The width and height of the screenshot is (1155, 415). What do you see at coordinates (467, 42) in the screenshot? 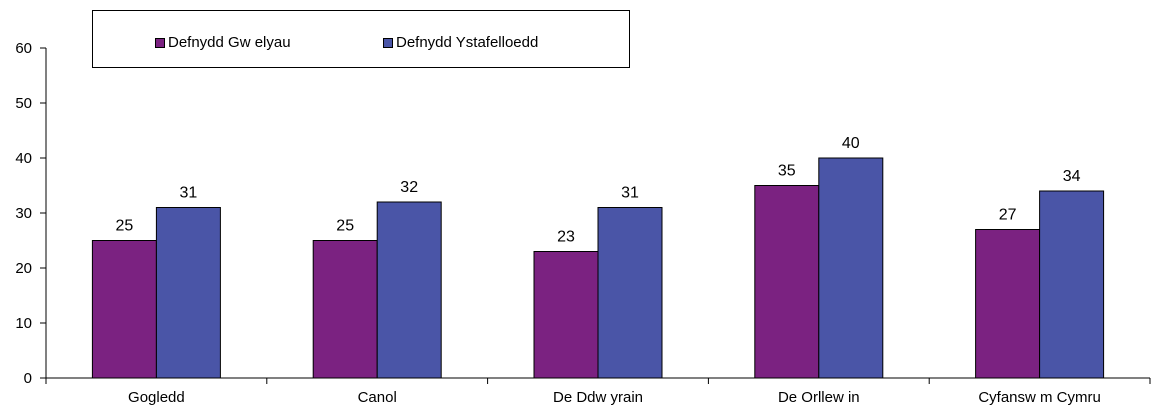
I see `legend-label-series-2: Defnydd Ystafelloedd` at bounding box center [467, 42].